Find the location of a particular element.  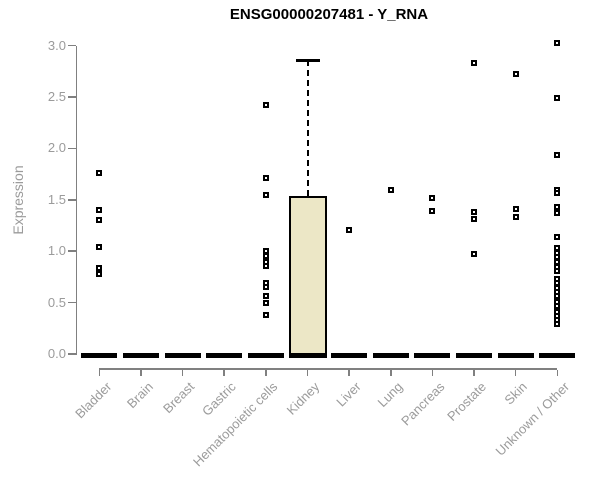

x-category-label: Gastric is located at coordinates (219, 399).